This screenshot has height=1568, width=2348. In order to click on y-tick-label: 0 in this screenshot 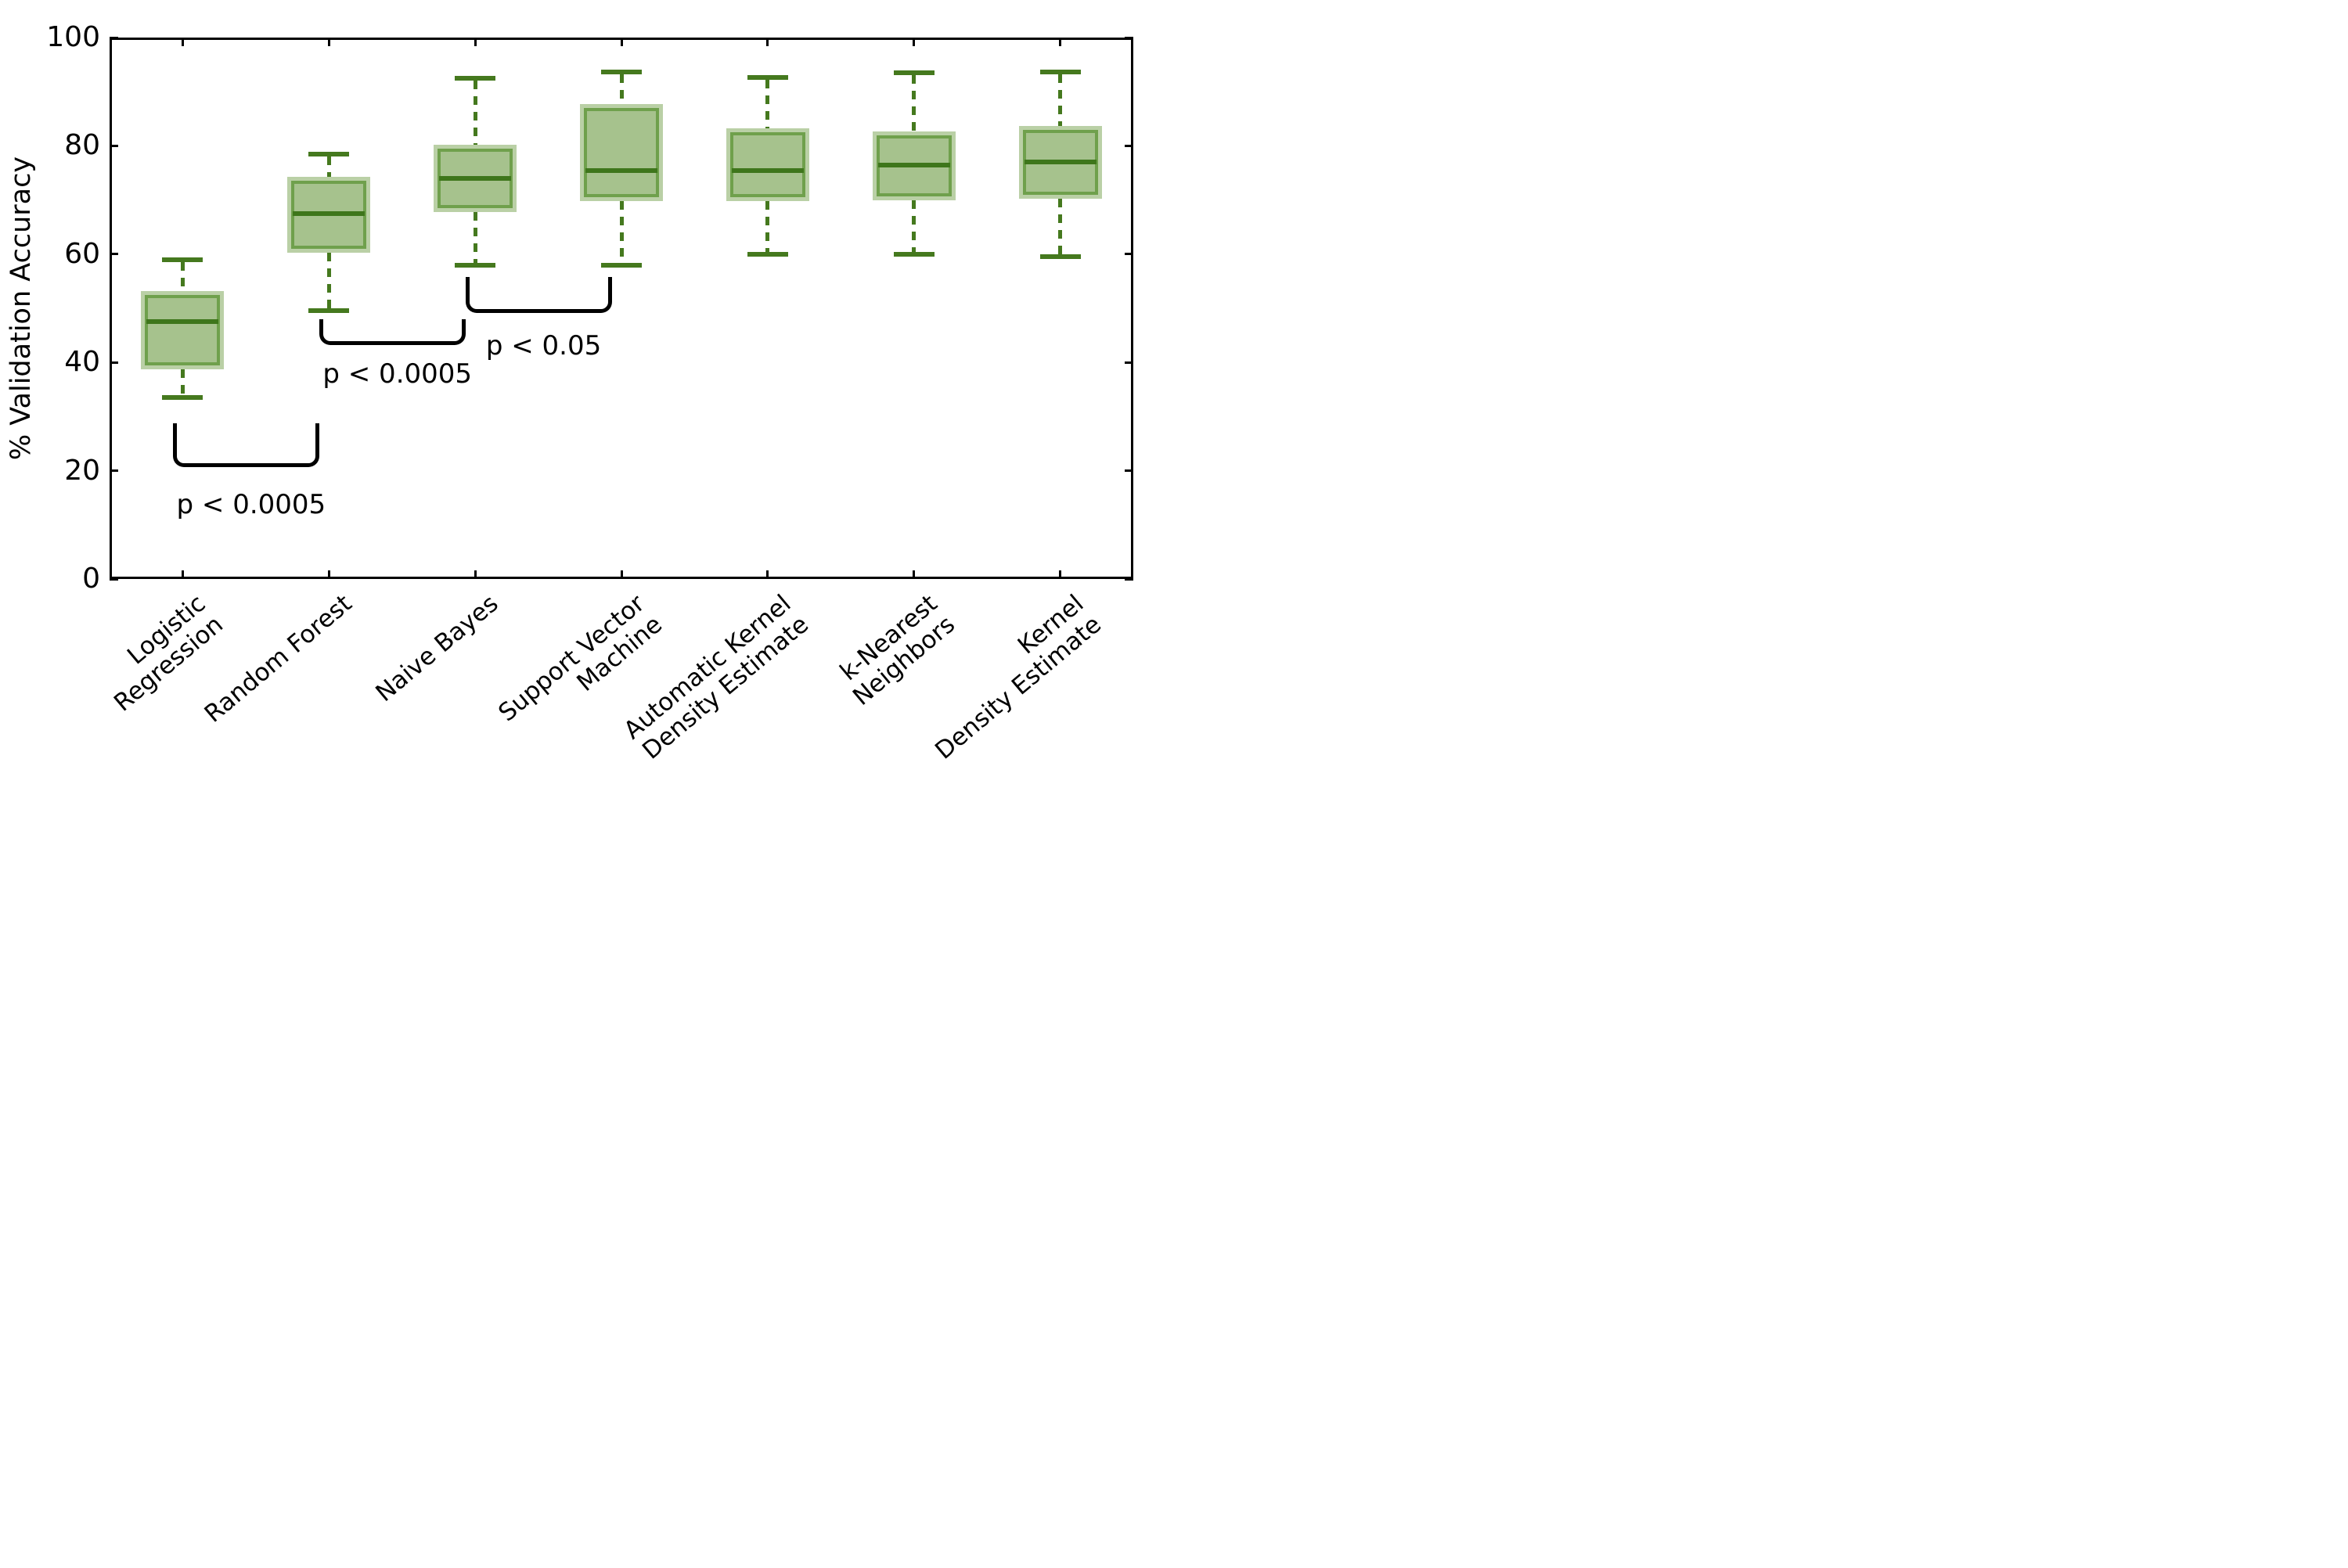, I will do `click(91, 579)`.